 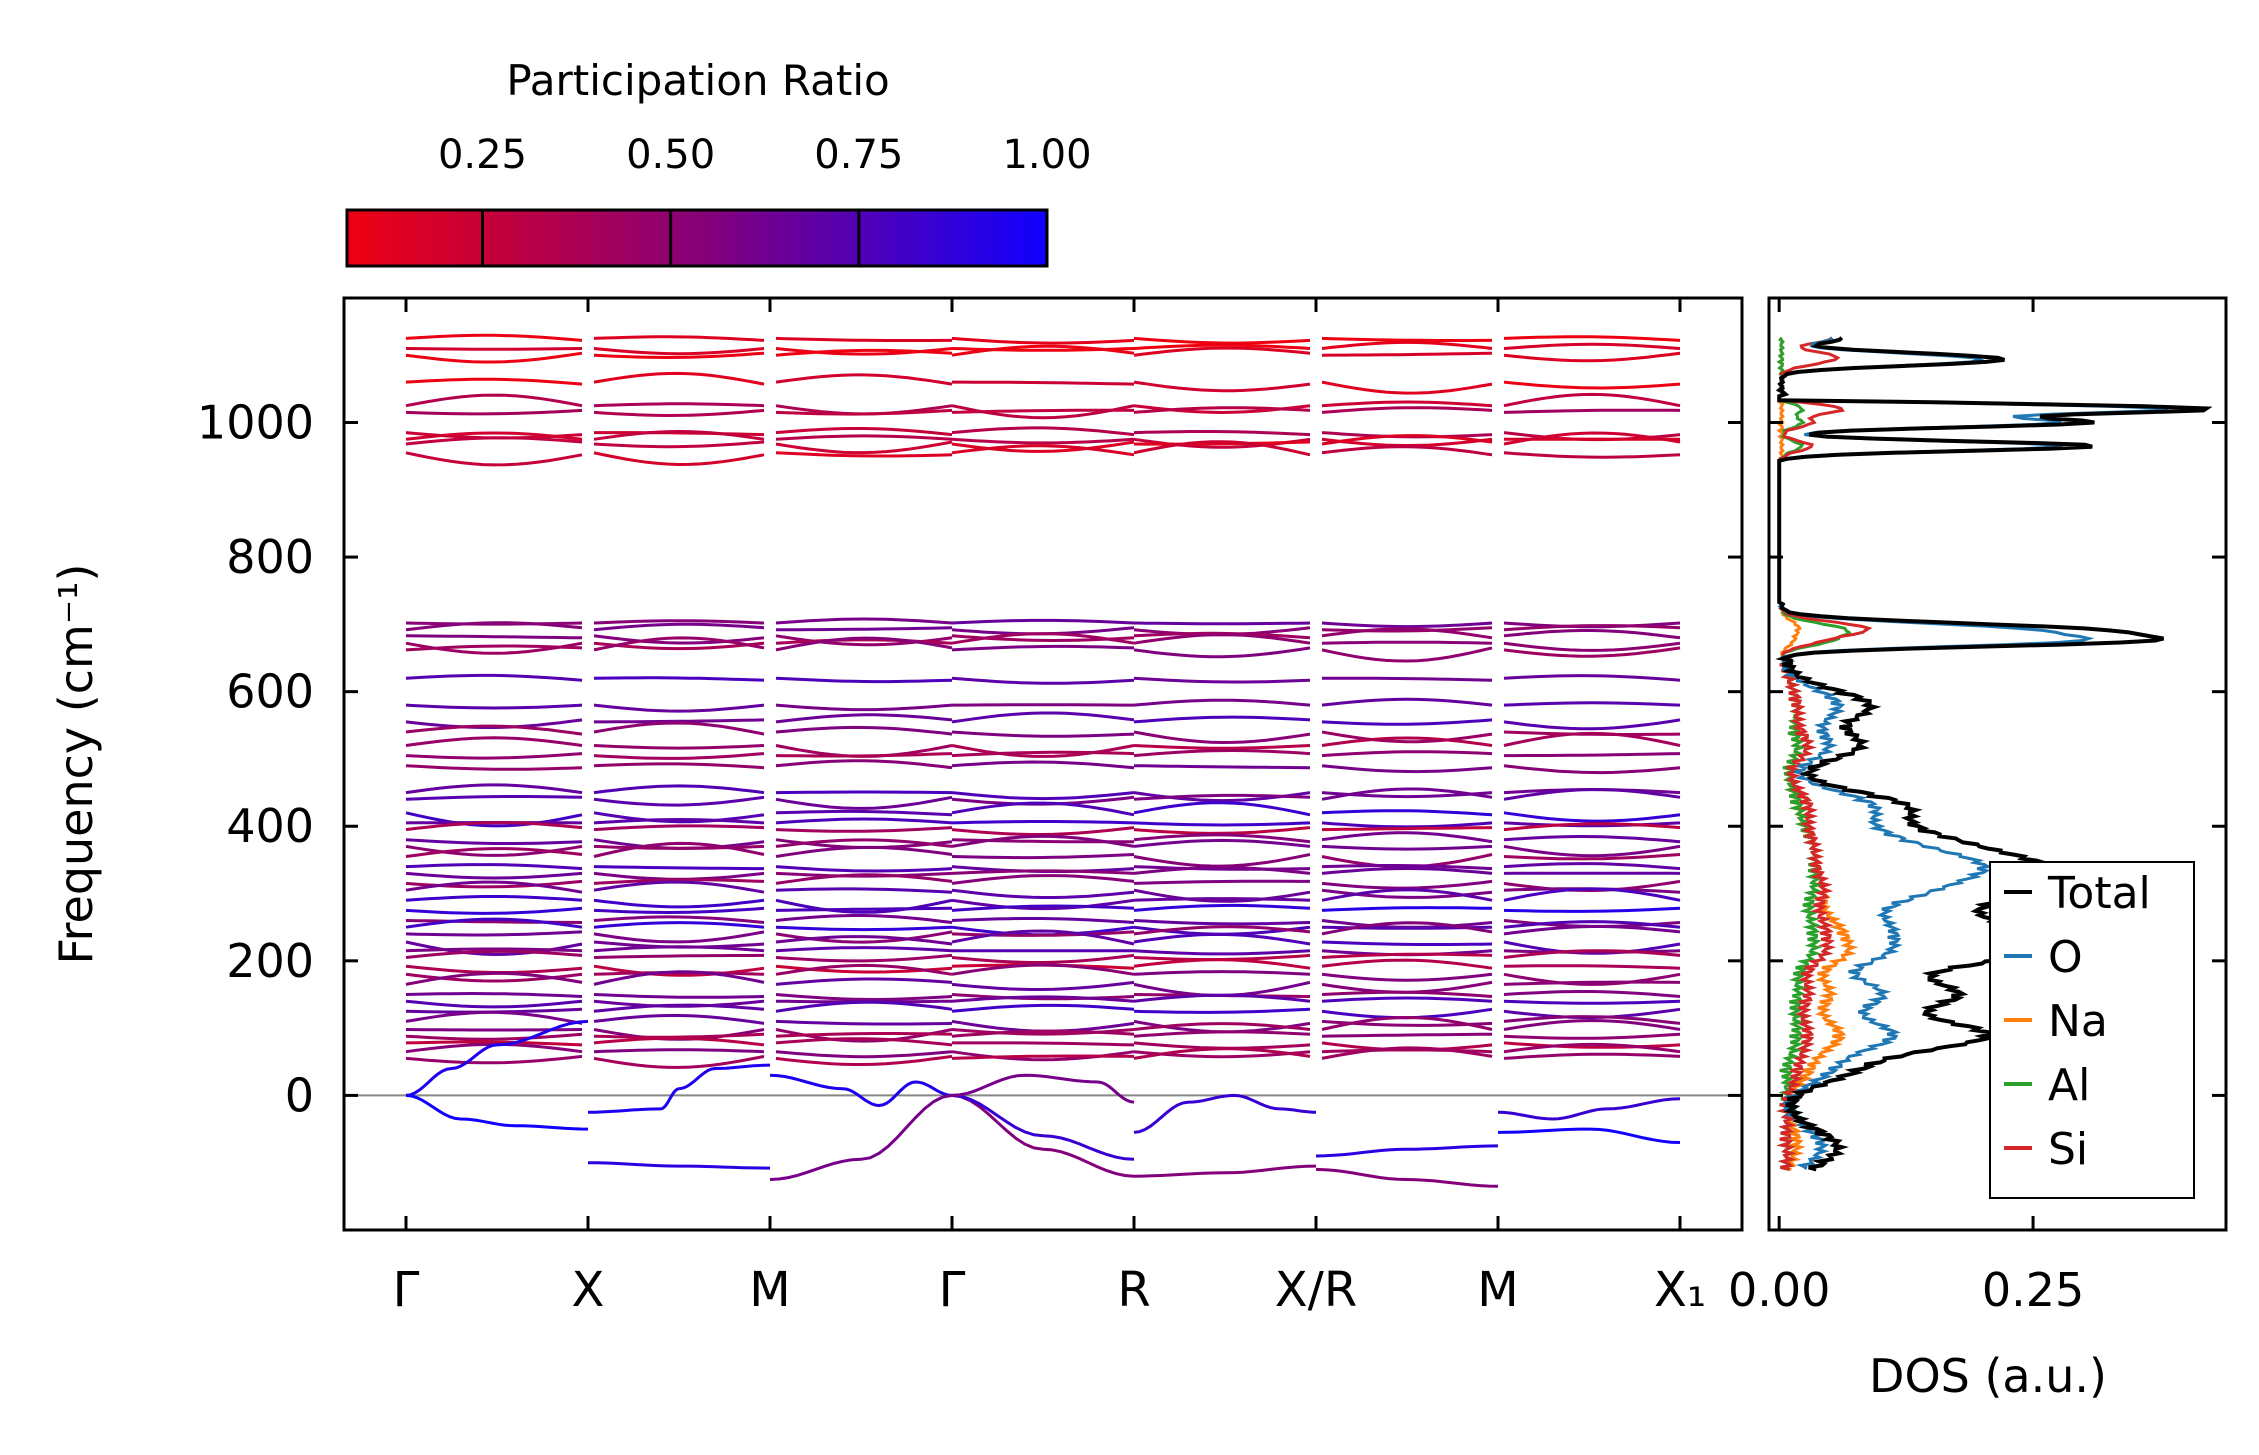 I want to click on dos-series-total, so click(x=1993, y=754).